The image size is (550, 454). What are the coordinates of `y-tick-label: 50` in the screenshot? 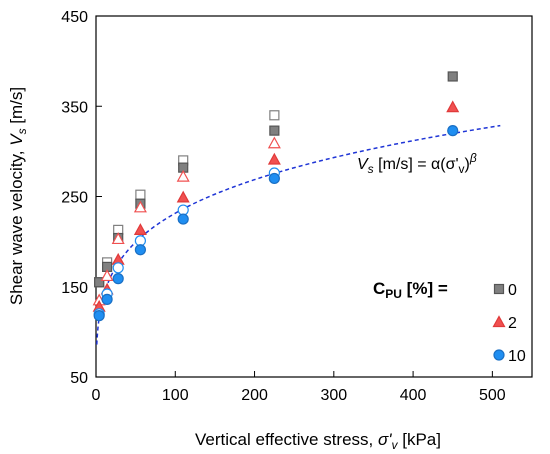 It's located at (79, 378).